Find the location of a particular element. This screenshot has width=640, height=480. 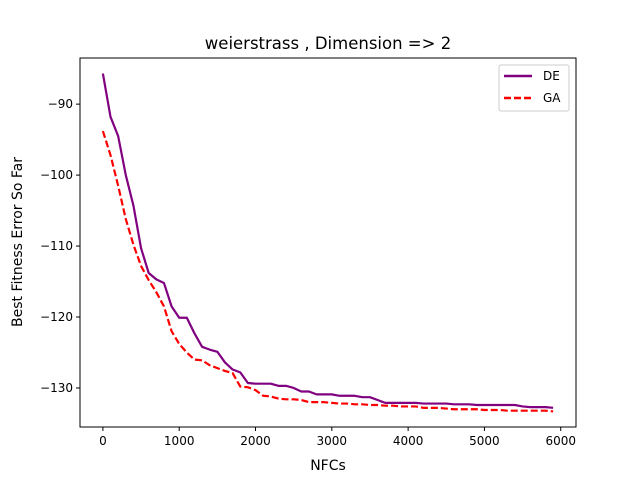

legend-label-ga: GA is located at coordinates (552, 98).